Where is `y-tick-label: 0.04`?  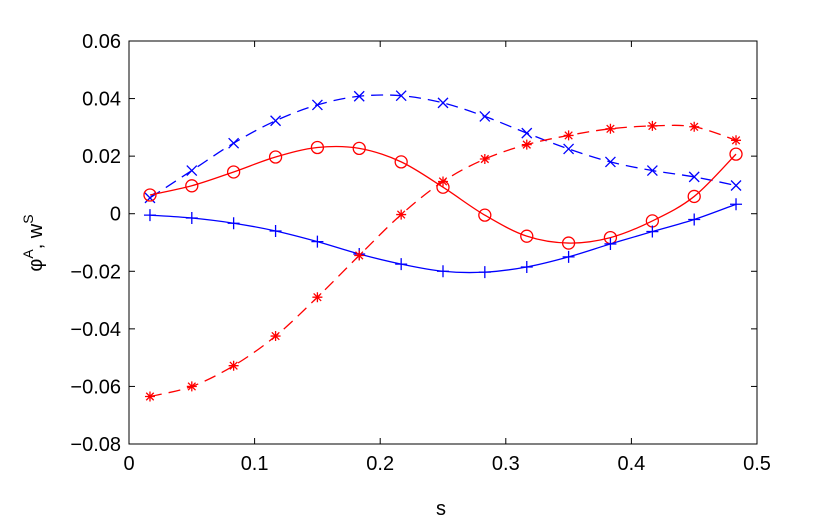 y-tick-label: 0.04 is located at coordinates (101, 100).